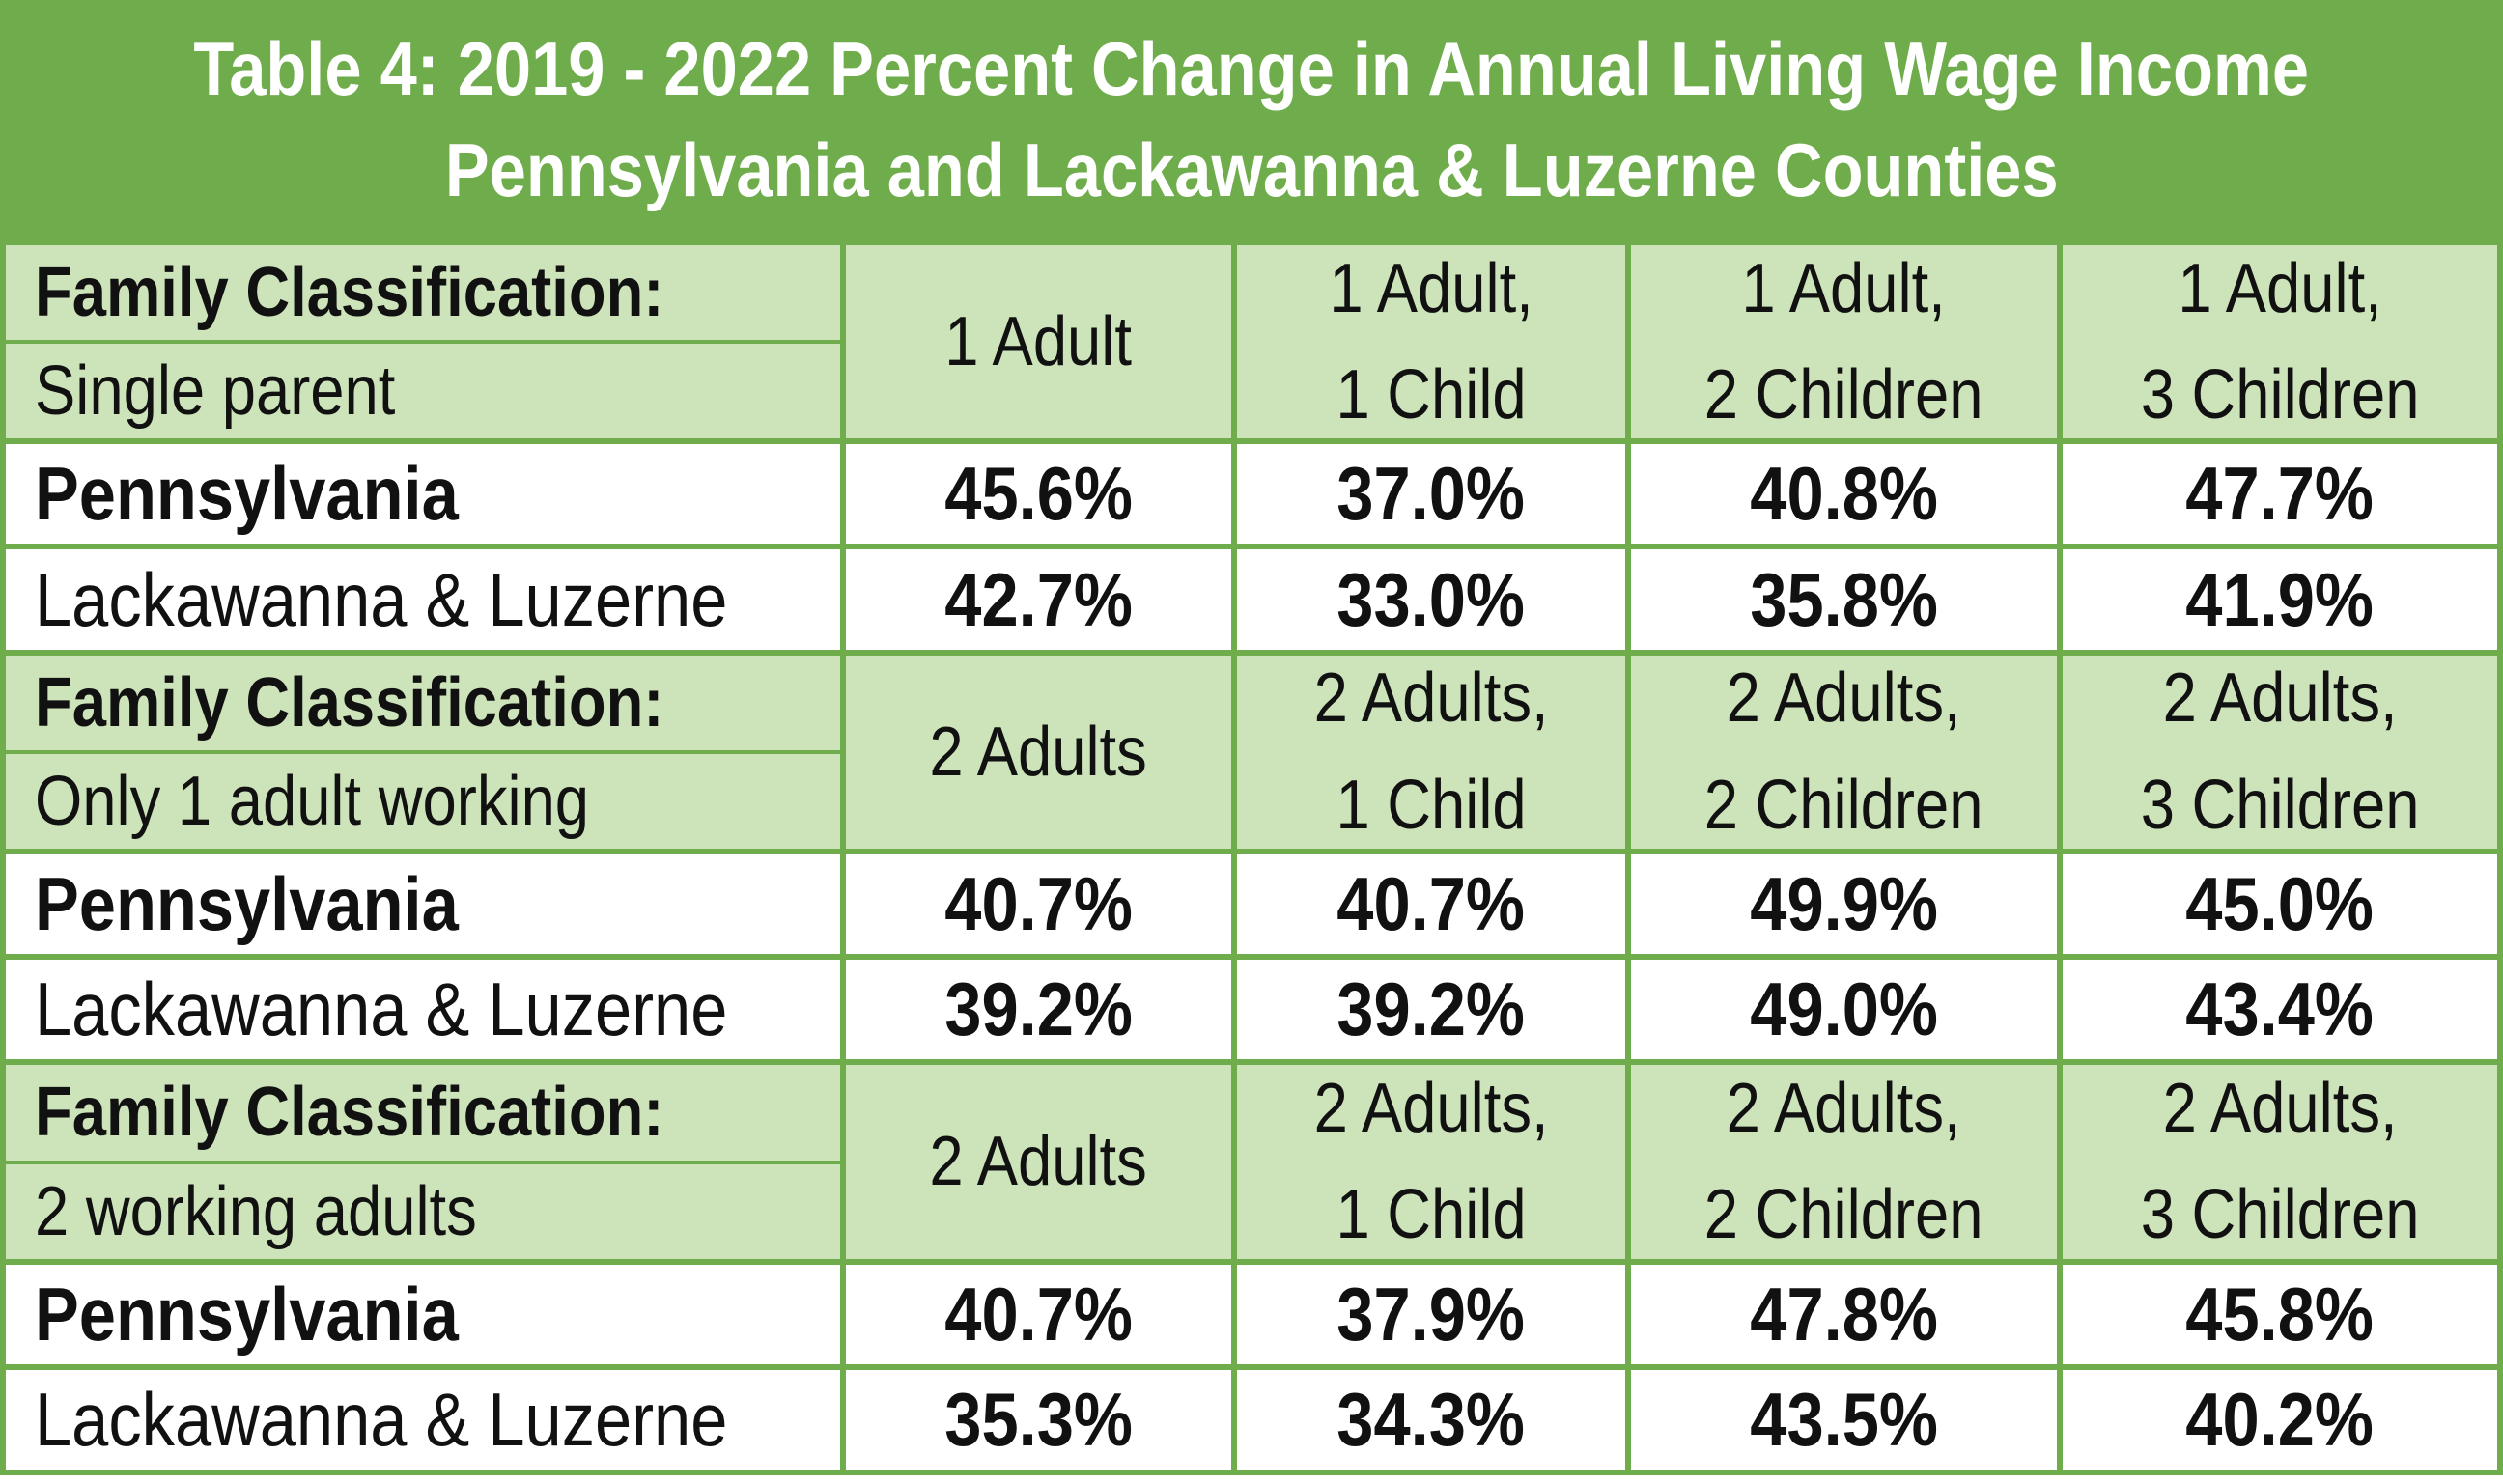 Image resolution: width=2503 pixels, height=1484 pixels. I want to click on column-header: 1 Adult, 1 Child, so click(1431, 342).